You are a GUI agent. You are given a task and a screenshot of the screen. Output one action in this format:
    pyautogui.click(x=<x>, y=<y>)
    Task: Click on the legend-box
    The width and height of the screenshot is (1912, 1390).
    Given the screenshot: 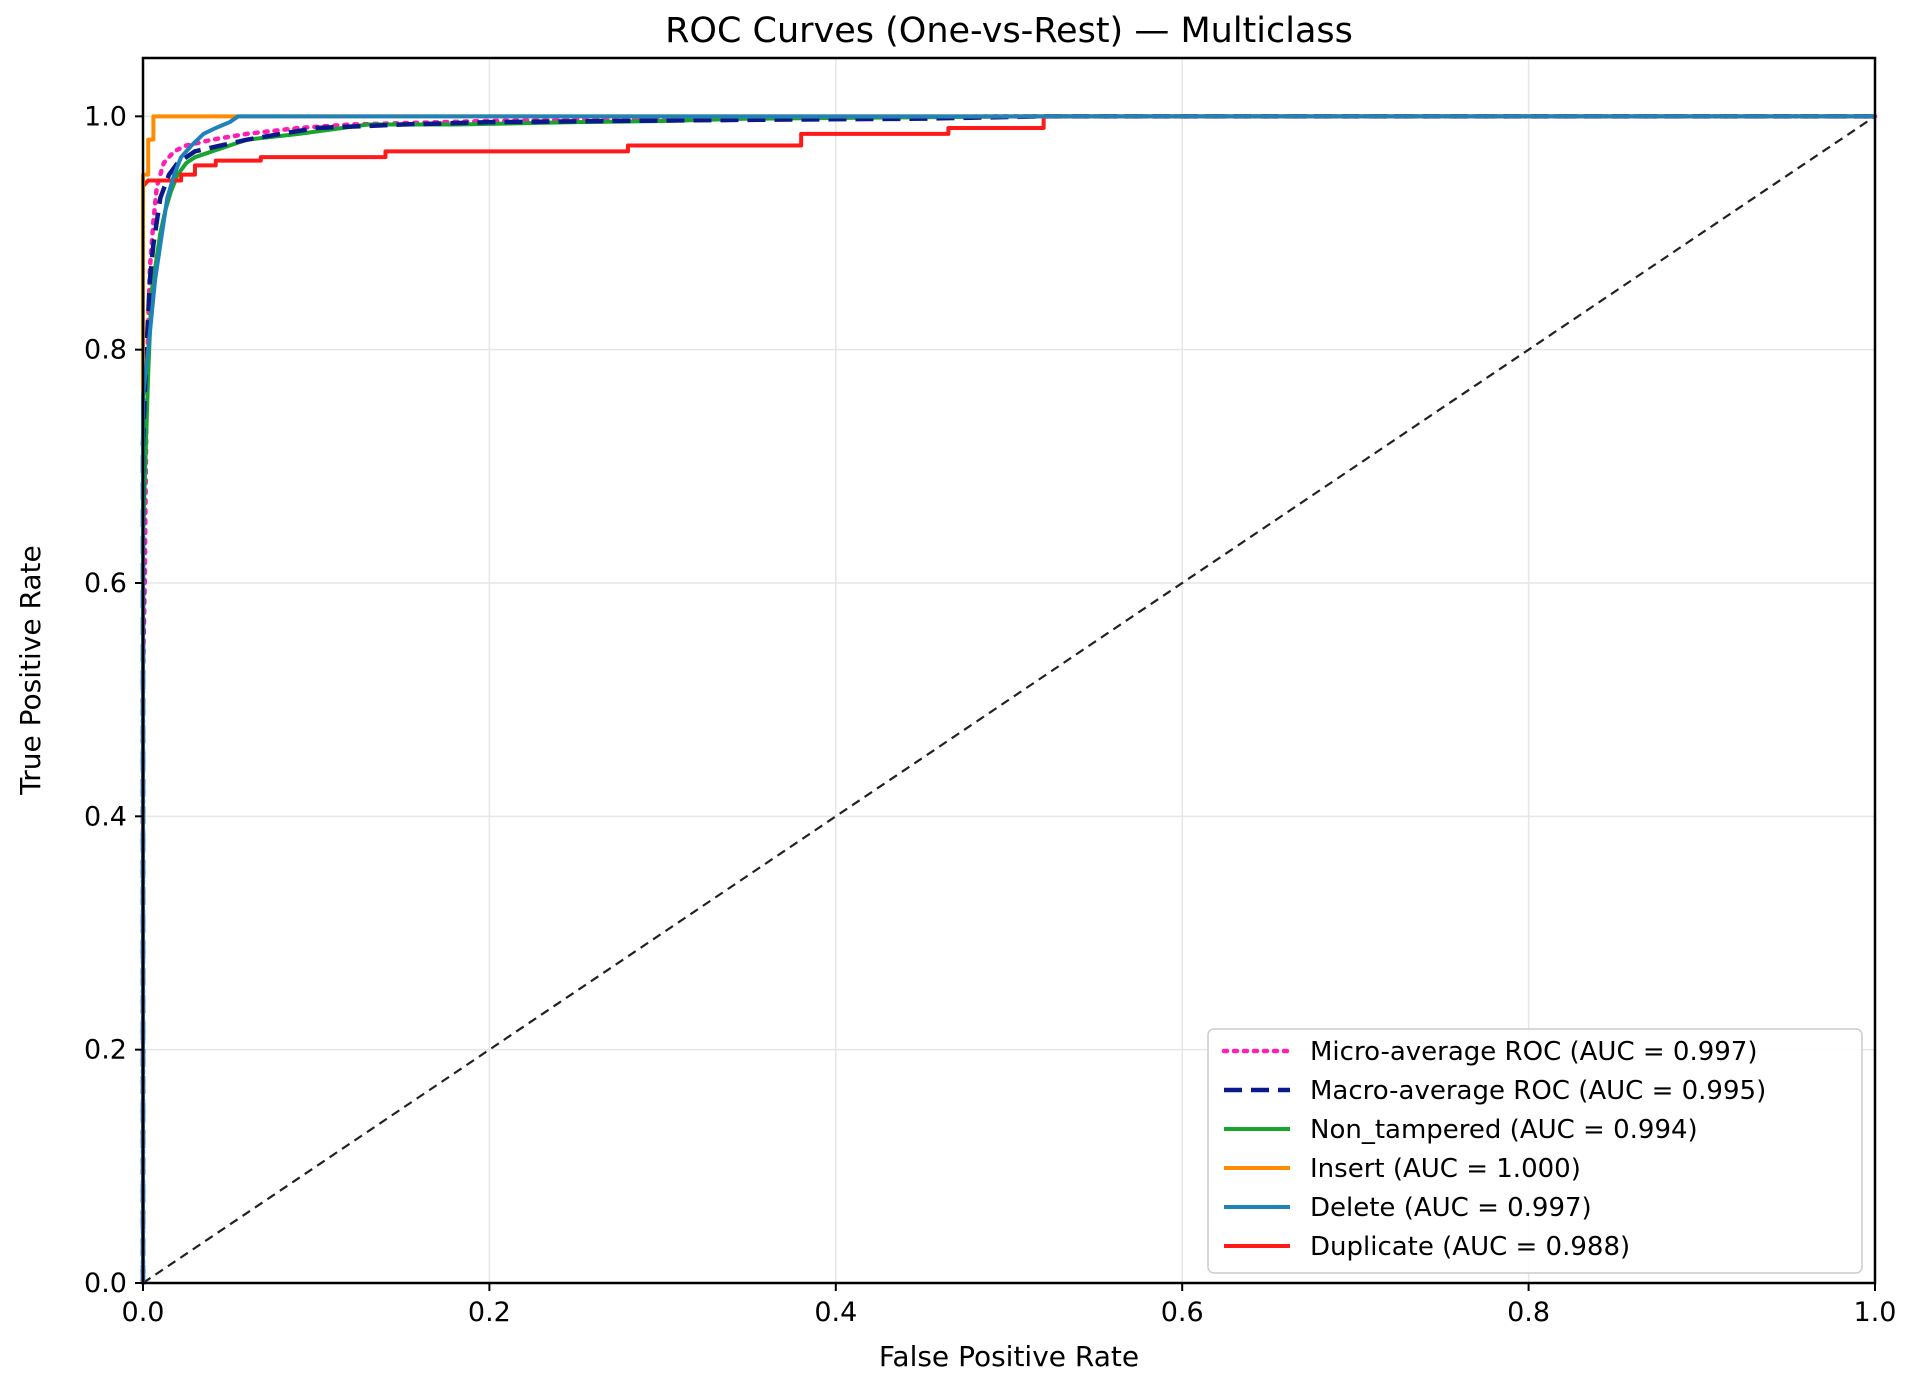 What is the action you would take?
    pyautogui.click(x=1535, y=1151)
    